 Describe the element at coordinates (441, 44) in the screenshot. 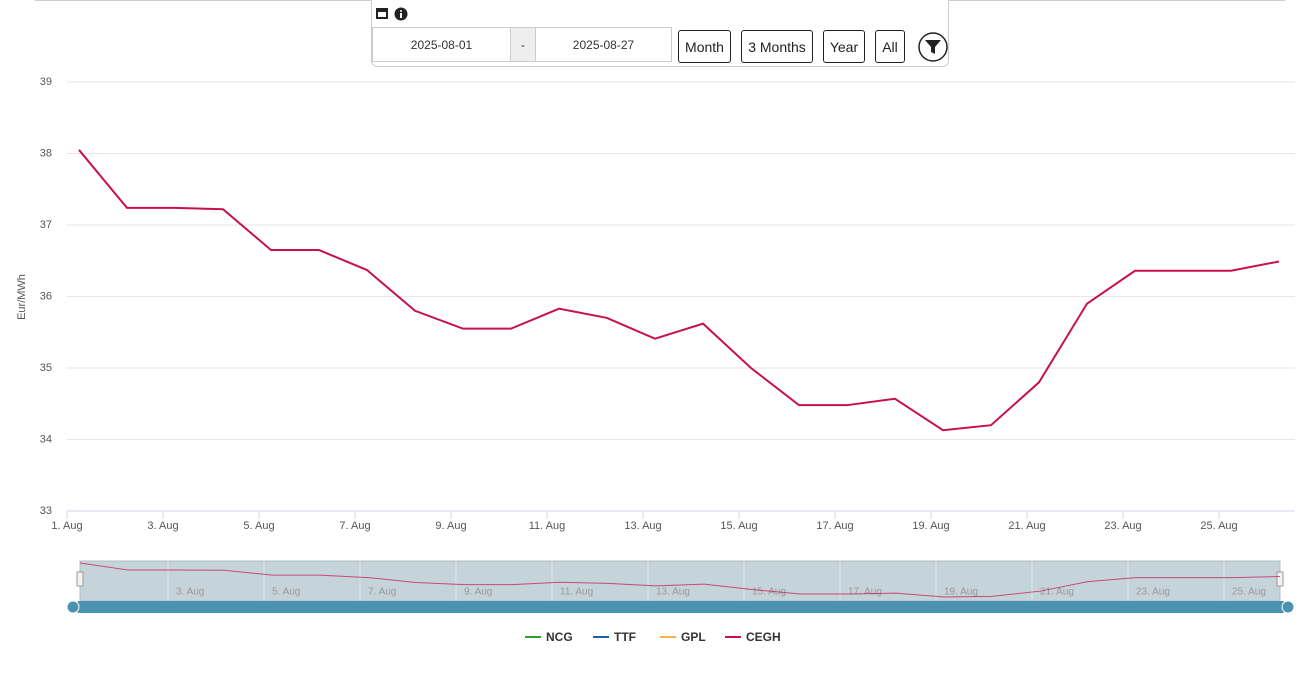

I see `date-from-input: 2025-08-01` at that location.